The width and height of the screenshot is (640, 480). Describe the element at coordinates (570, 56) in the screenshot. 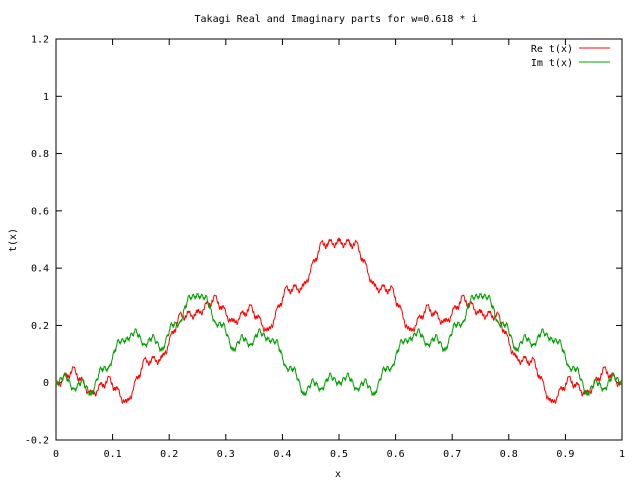

I see `legend: Re t(x) Im t(x)` at that location.